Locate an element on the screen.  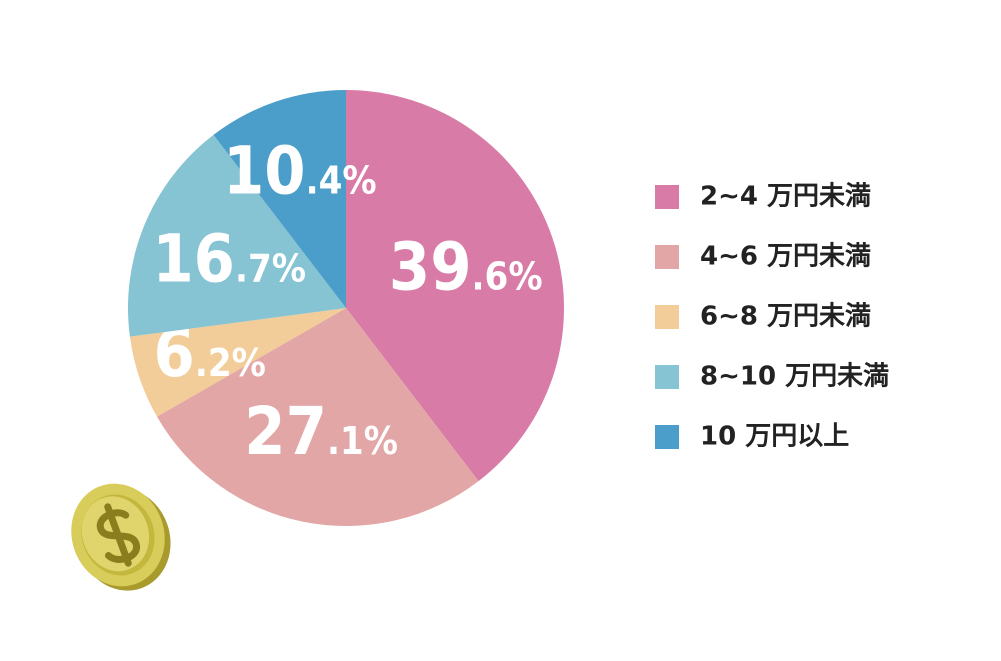
data-label: 27.1% is located at coordinates (321, 431).